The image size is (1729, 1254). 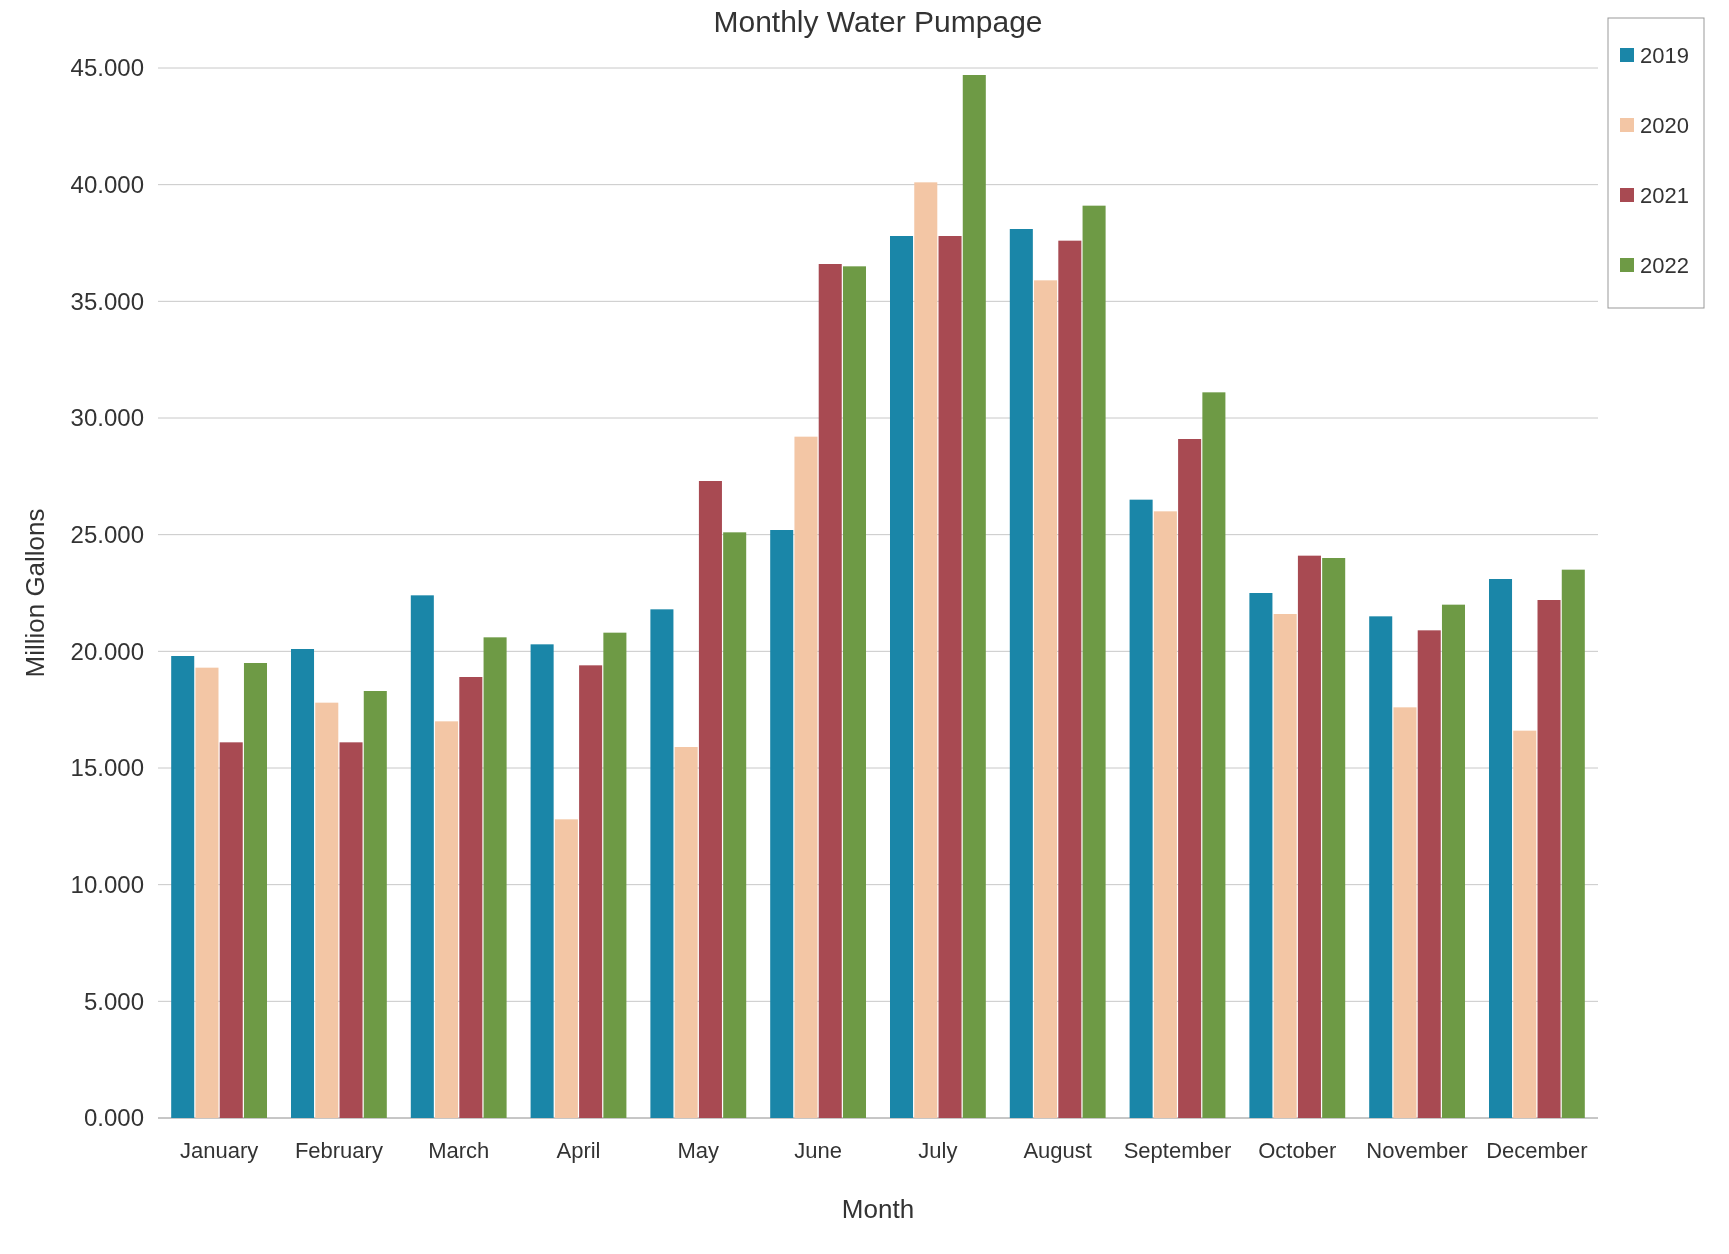 What do you see at coordinates (219, 1150) in the screenshot?
I see `x-tick-label: January` at bounding box center [219, 1150].